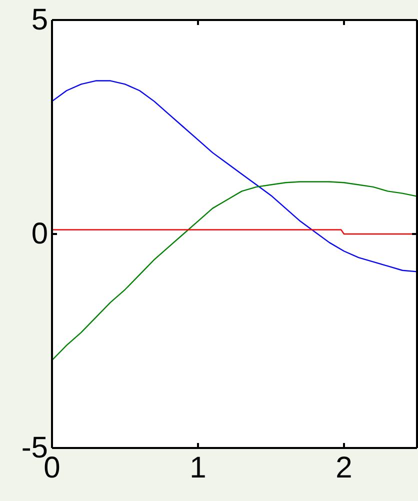 The width and height of the screenshot is (418, 501). Describe the element at coordinates (344, 467) in the screenshot. I see `x-tick-label: 2` at that location.